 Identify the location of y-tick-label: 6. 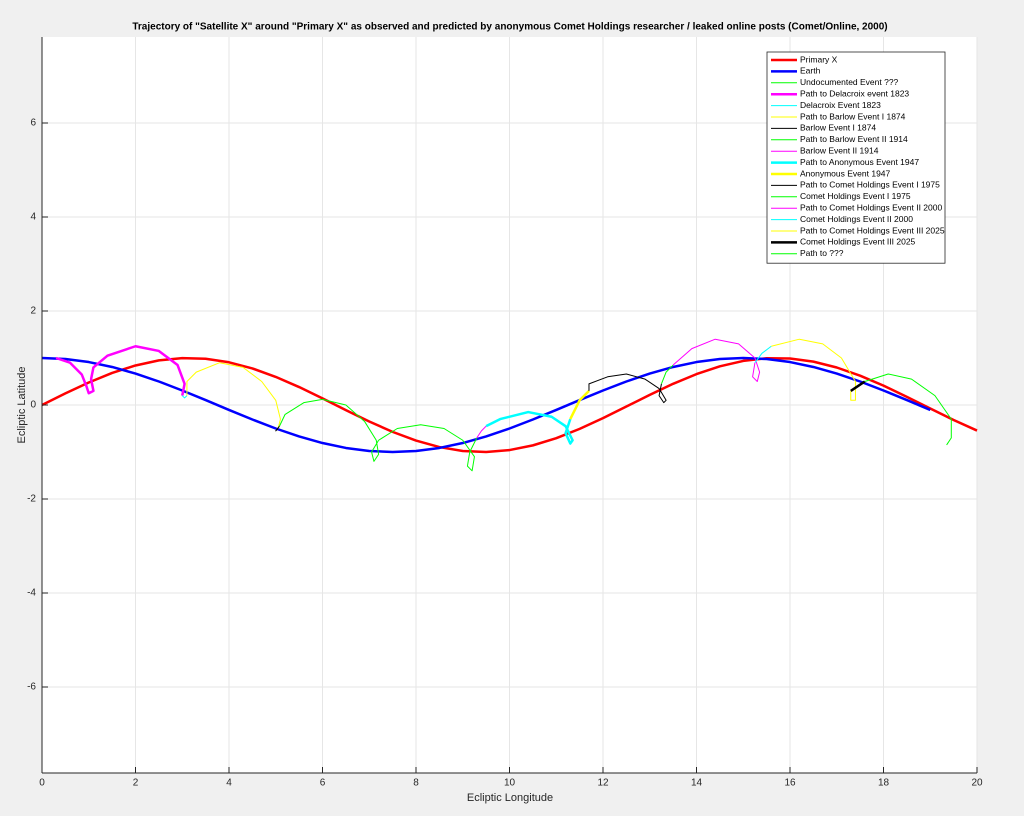
(33, 123).